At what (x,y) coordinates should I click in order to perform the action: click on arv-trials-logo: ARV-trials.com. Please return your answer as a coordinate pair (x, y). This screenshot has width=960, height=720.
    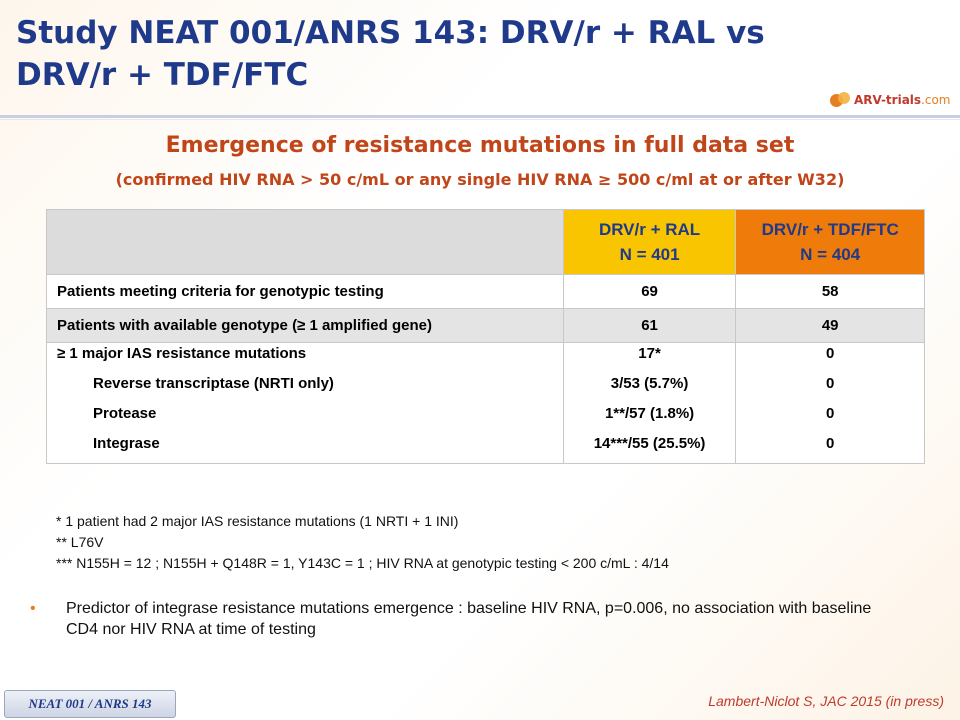
    Looking at the image, I should click on (890, 100).